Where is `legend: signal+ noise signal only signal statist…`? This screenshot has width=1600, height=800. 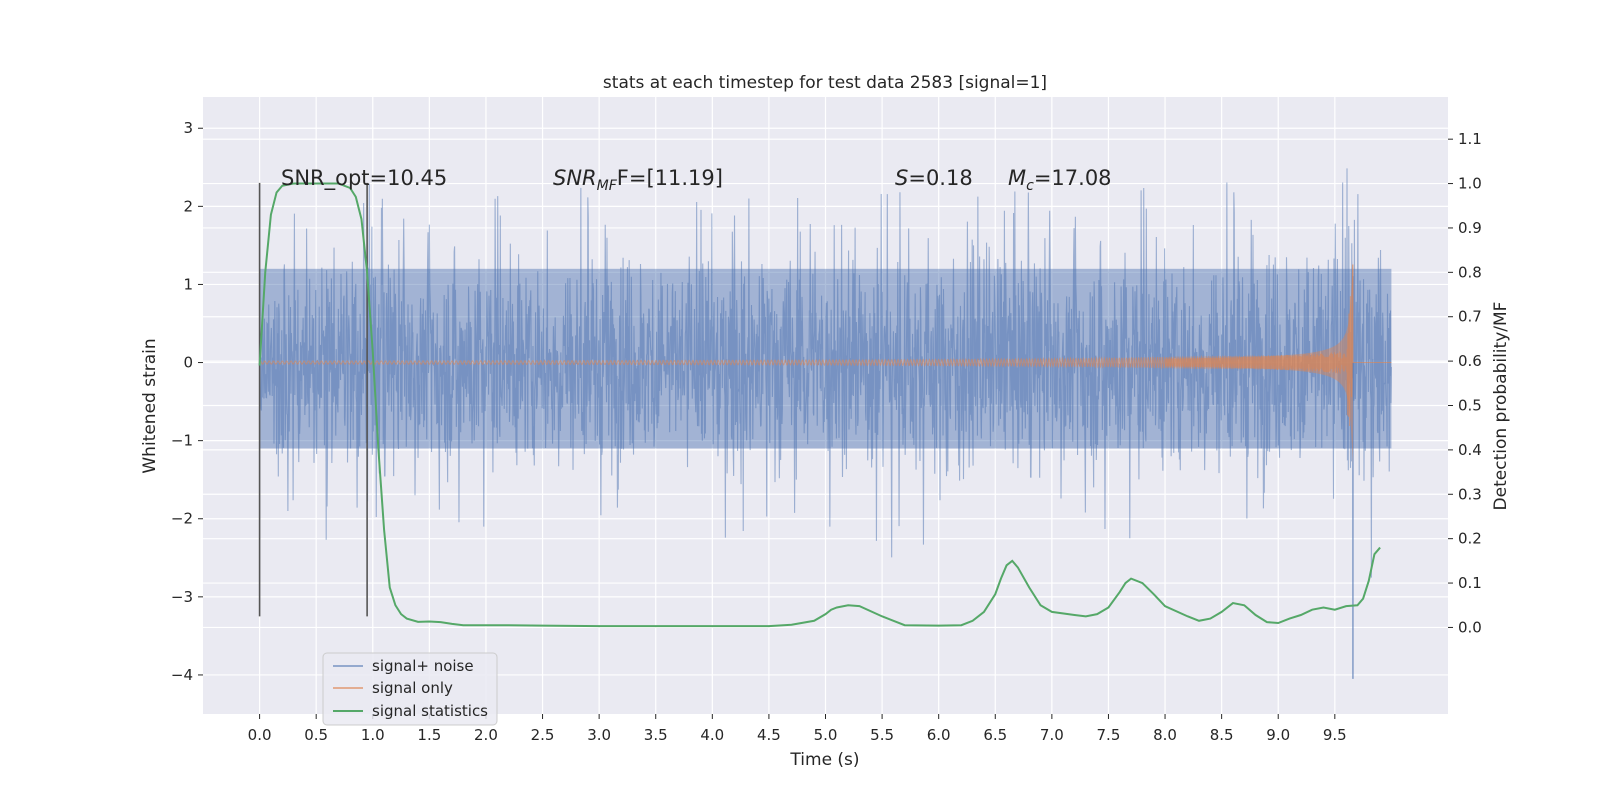
legend: signal+ noise signal only signal statist… is located at coordinates (410, 689).